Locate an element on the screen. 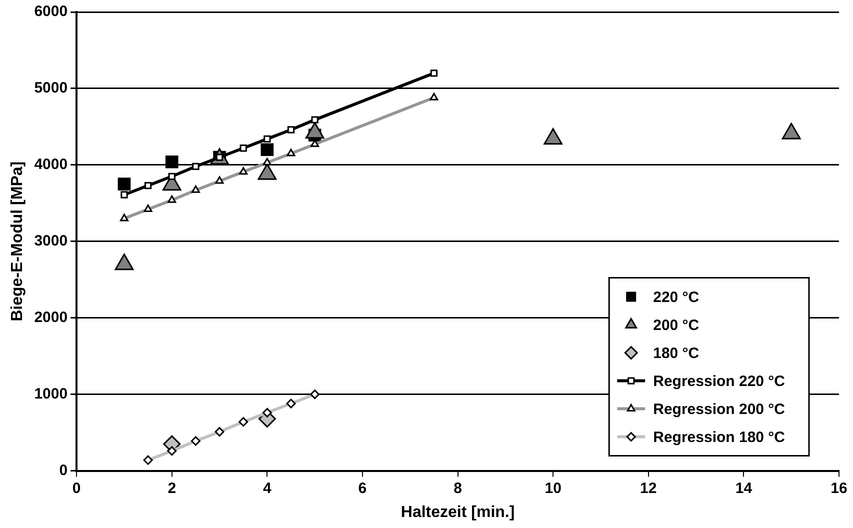  x-tick-label: 8 is located at coordinates (458, 488).